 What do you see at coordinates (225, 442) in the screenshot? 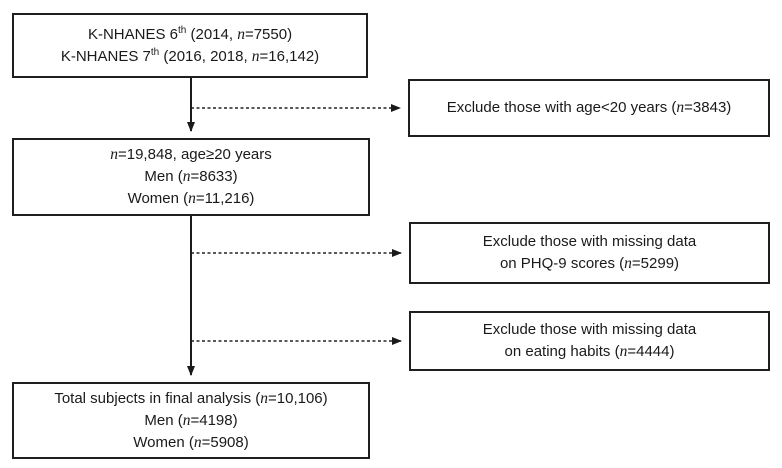
I see `text-segment: =5908)` at bounding box center [225, 442].